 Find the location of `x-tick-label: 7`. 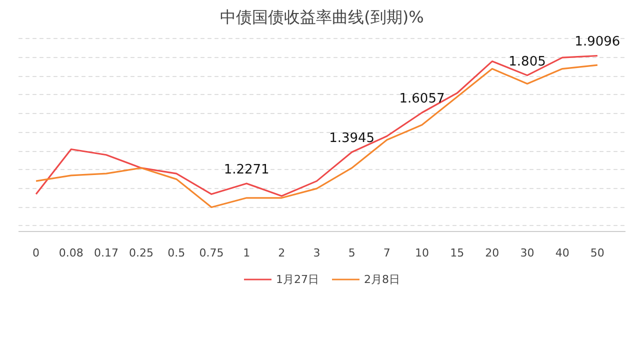

x-tick-label: 7 is located at coordinates (386, 253).